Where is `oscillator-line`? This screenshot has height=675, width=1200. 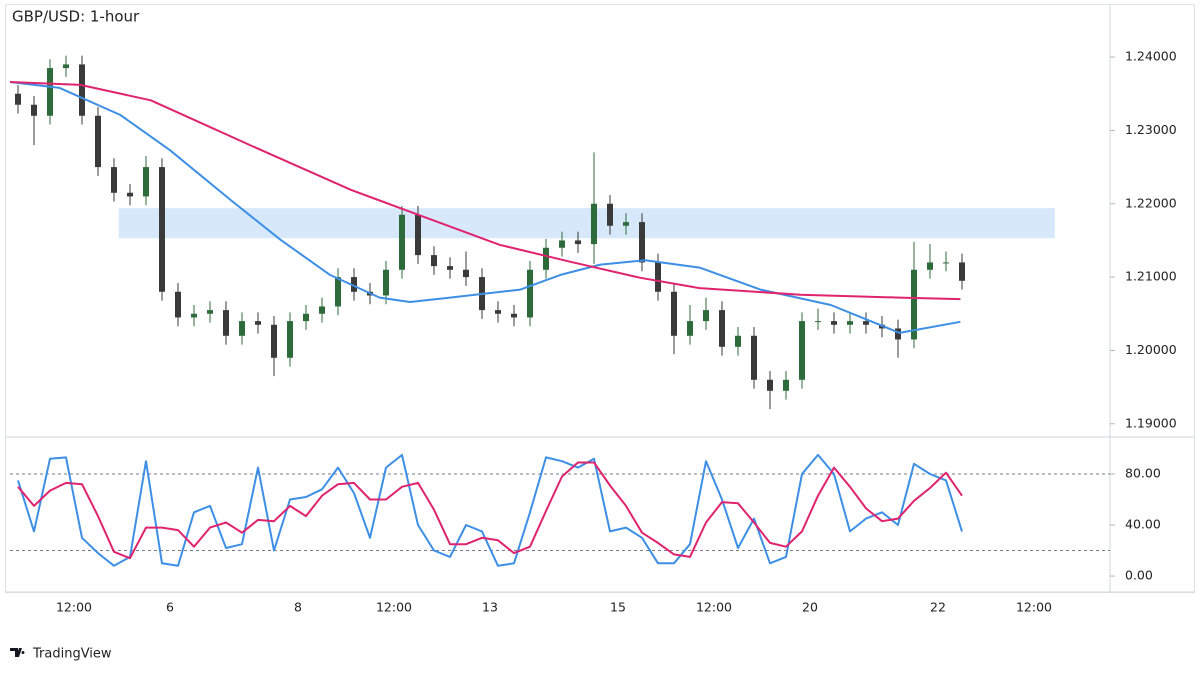
oscillator-line is located at coordinates (490, 510).